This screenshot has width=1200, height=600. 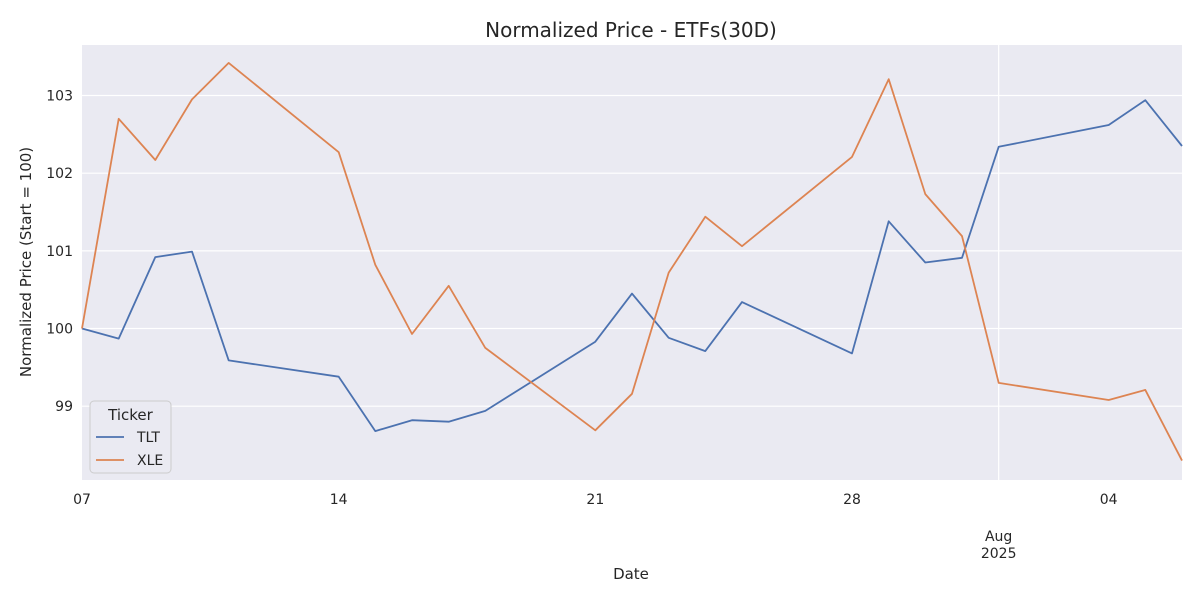 I want to click on y-tick-label: 101, so click(x=59, y=252).